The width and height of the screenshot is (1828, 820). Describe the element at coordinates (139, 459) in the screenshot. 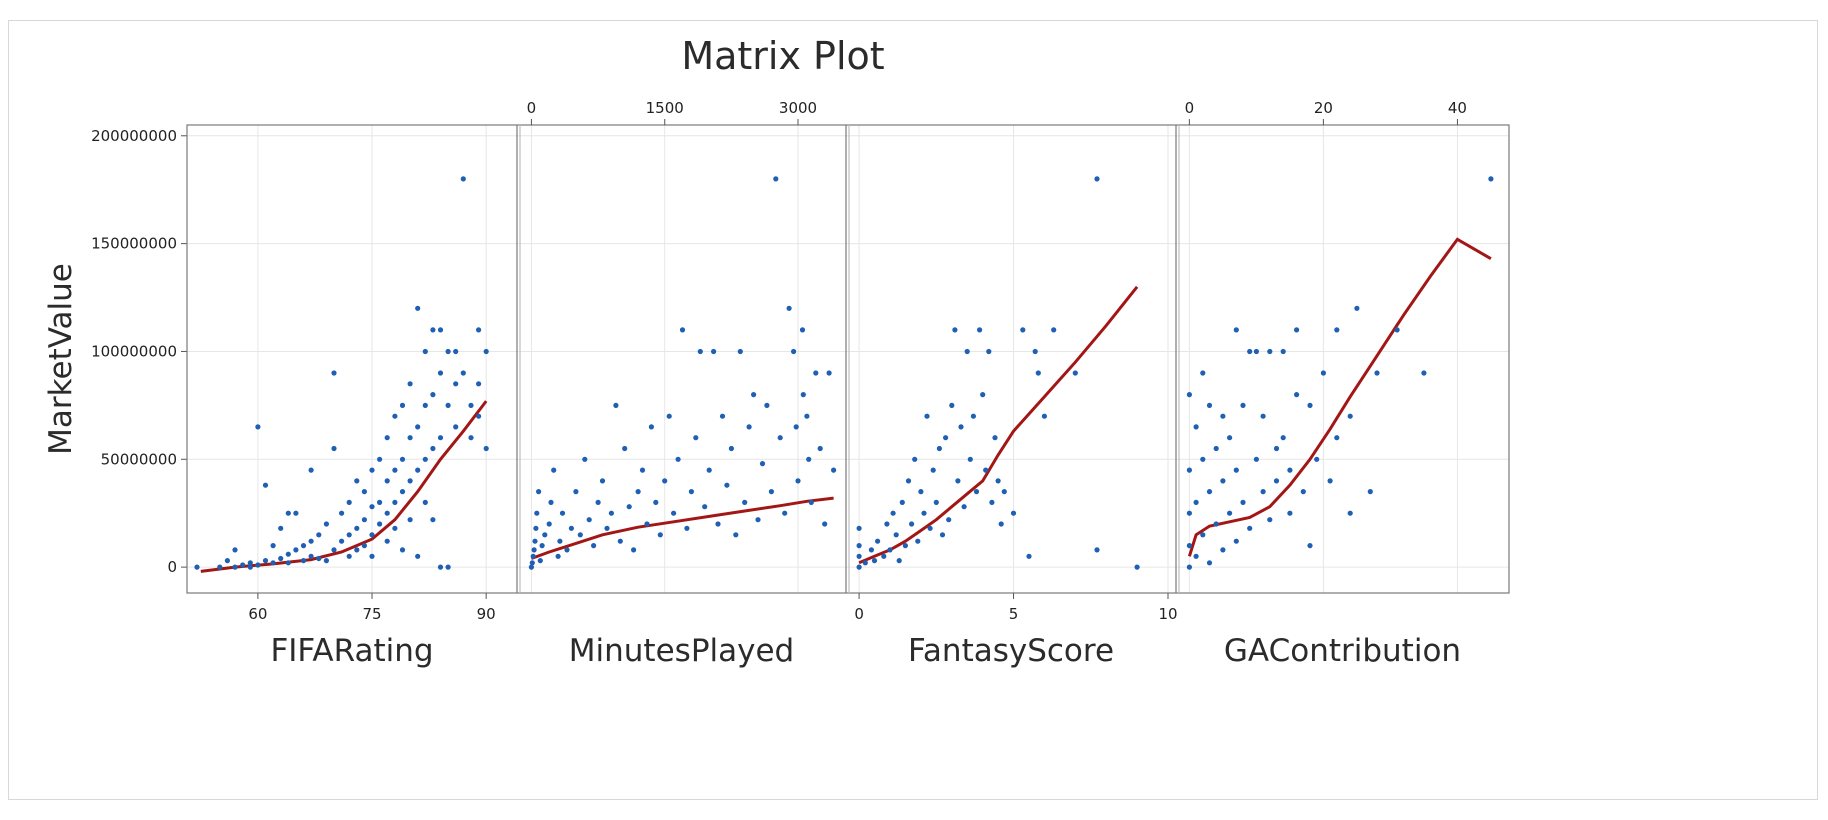

I see `y-tick-label: 50000000` at that location.